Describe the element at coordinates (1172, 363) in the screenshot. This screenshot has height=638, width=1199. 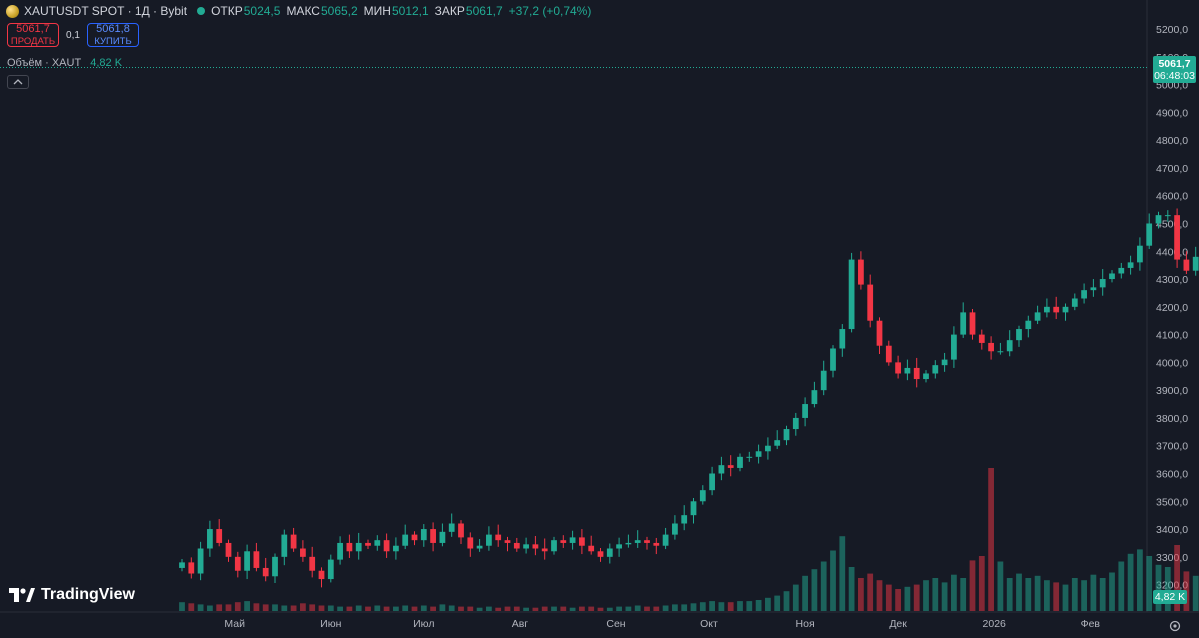
I see `price-axis-tick-label: 4000,0` at that location.